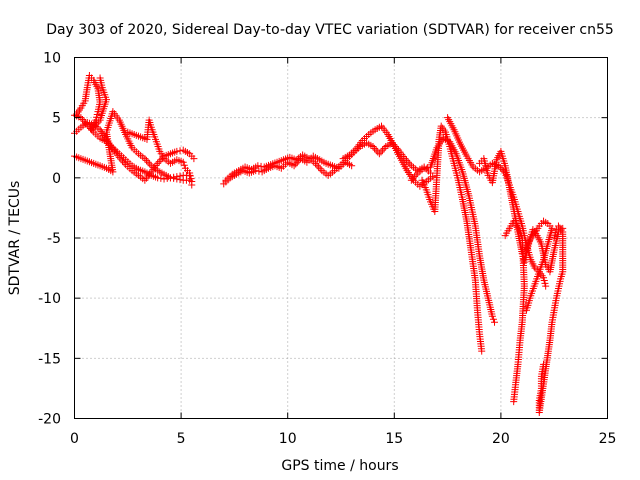 The width and height of the screenshot is (640, 480). What do you see at coordinates (15, 238) in the screenshot?
I see `y-axis-label: SDTVAR / TECUs` at bounding box center [15, 238].